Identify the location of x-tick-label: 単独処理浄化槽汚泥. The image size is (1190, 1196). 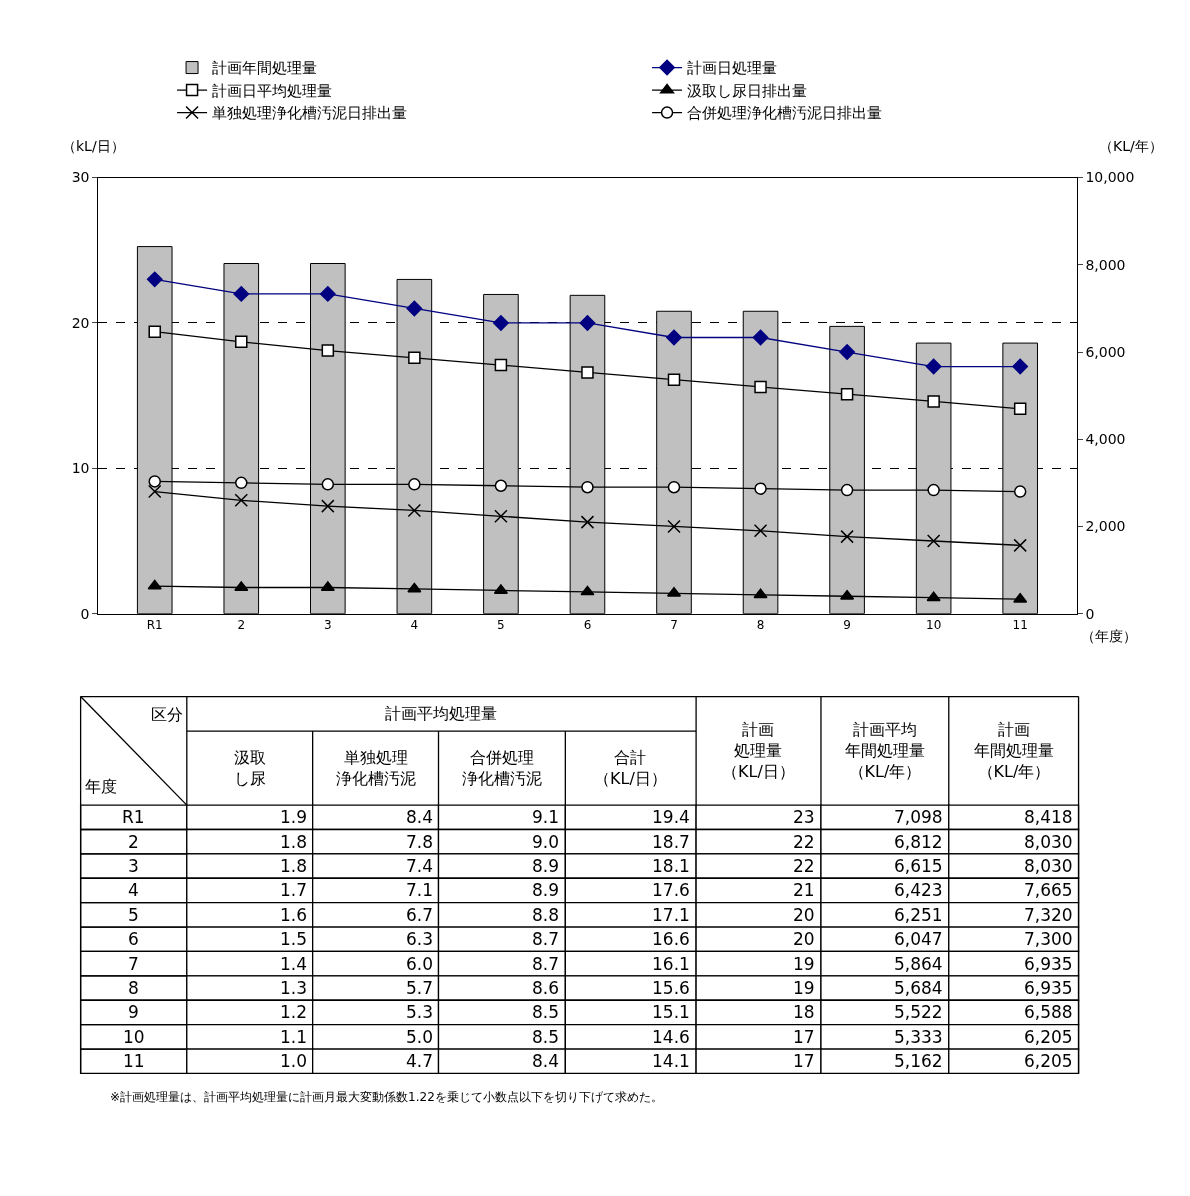
(376, 768).